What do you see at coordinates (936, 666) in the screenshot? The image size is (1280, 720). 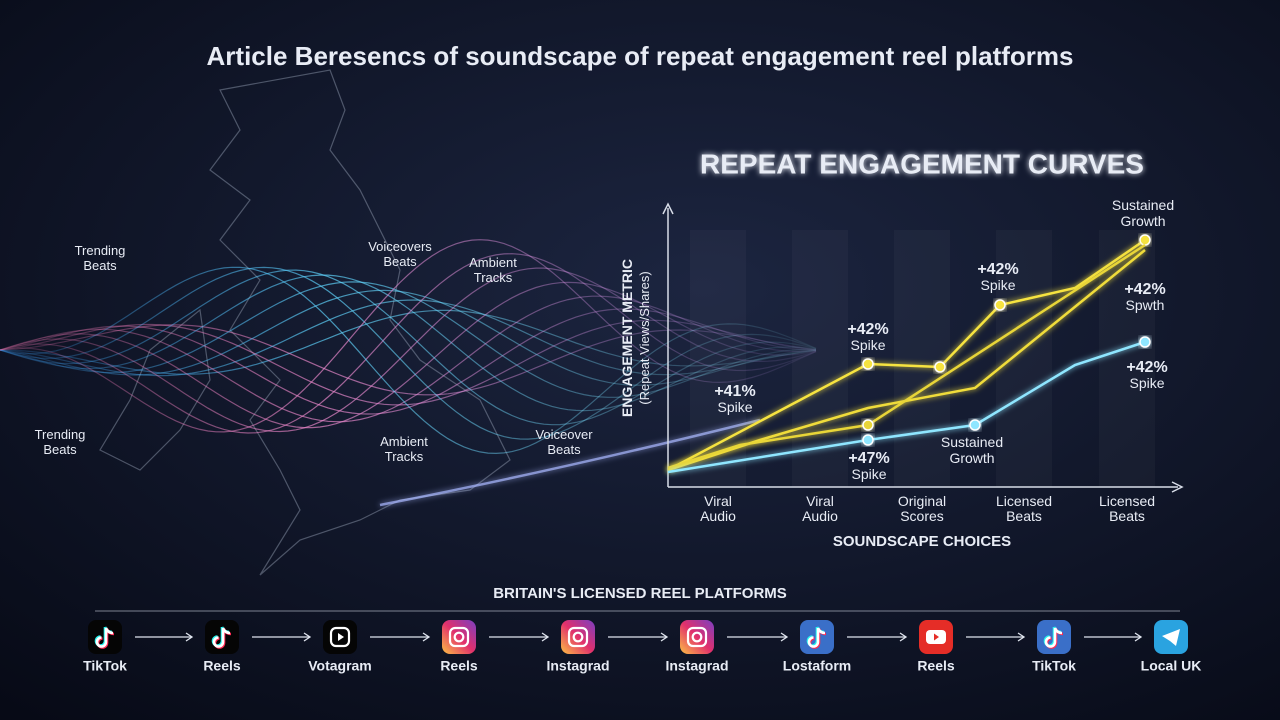 I see `platform-label: Reels` at bounding box center [936, 666].